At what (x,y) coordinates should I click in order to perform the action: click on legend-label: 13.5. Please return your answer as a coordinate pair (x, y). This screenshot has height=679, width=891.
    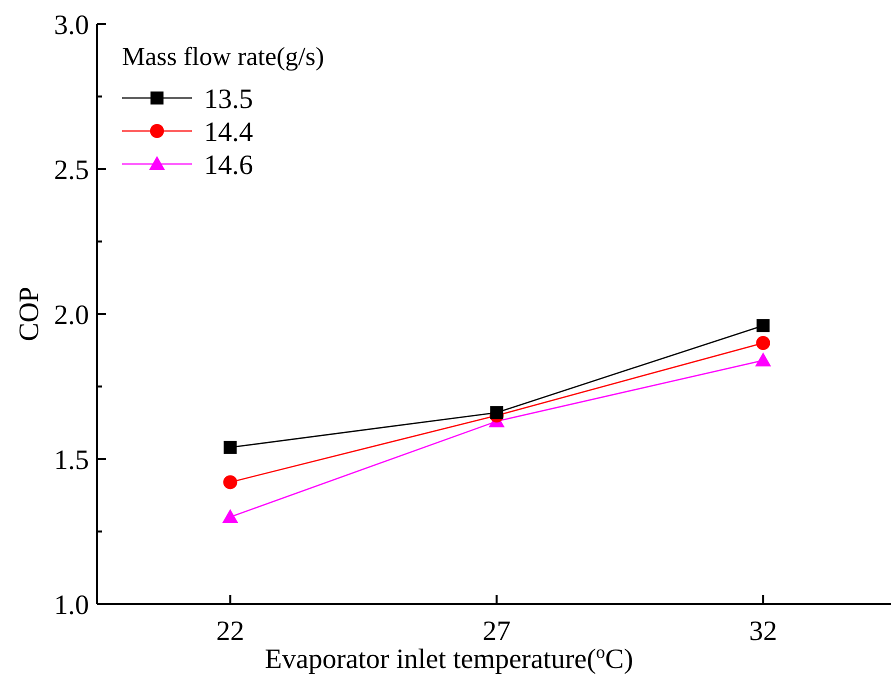
    Looking at the image, I should click on (228, 99).